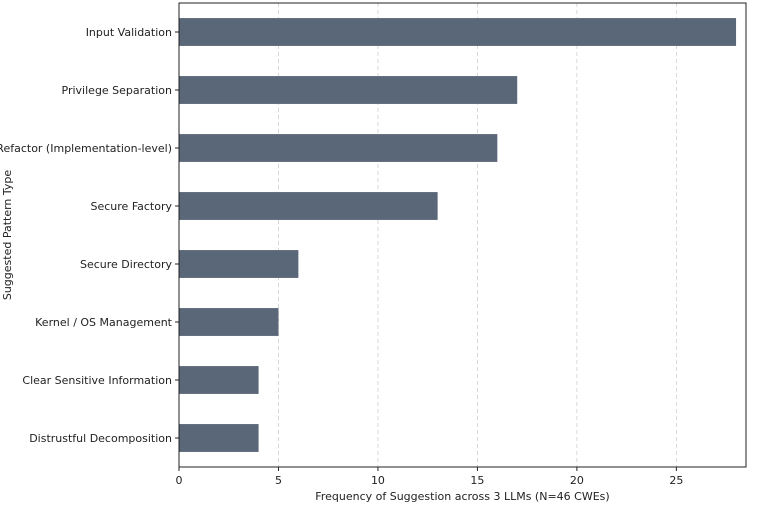 The height and width of the screenshot is (508, 766). I want to click on y-tick-label: Distrustful Decomposition, so click(100, 438).